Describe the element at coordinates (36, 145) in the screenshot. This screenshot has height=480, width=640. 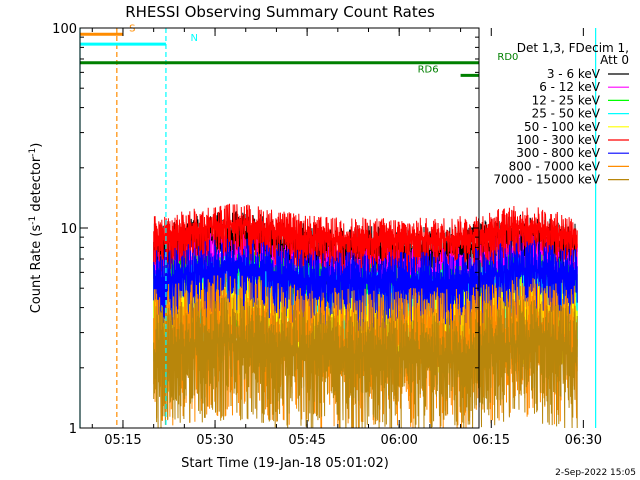
I see `y-axis-label-end: )` at that location.